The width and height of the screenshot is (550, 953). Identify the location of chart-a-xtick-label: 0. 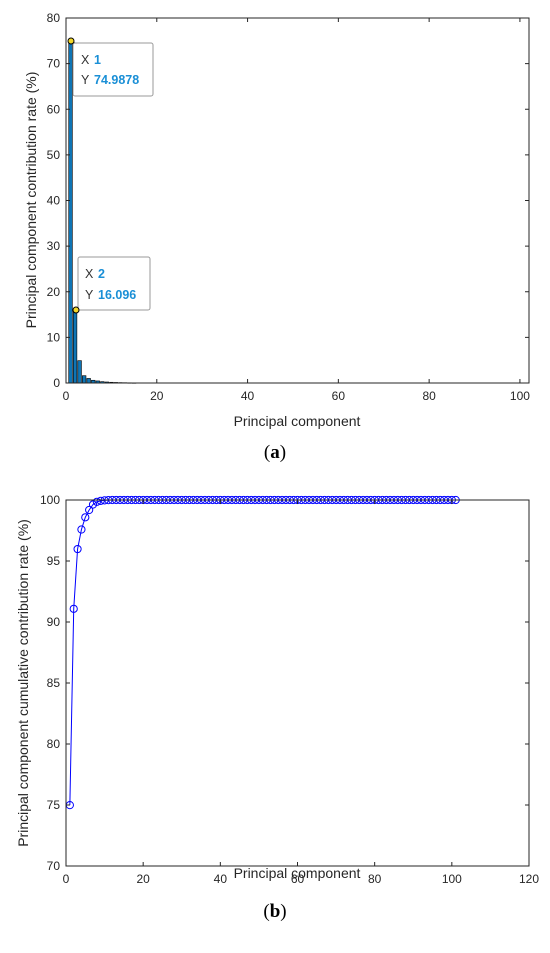
(66, 396).